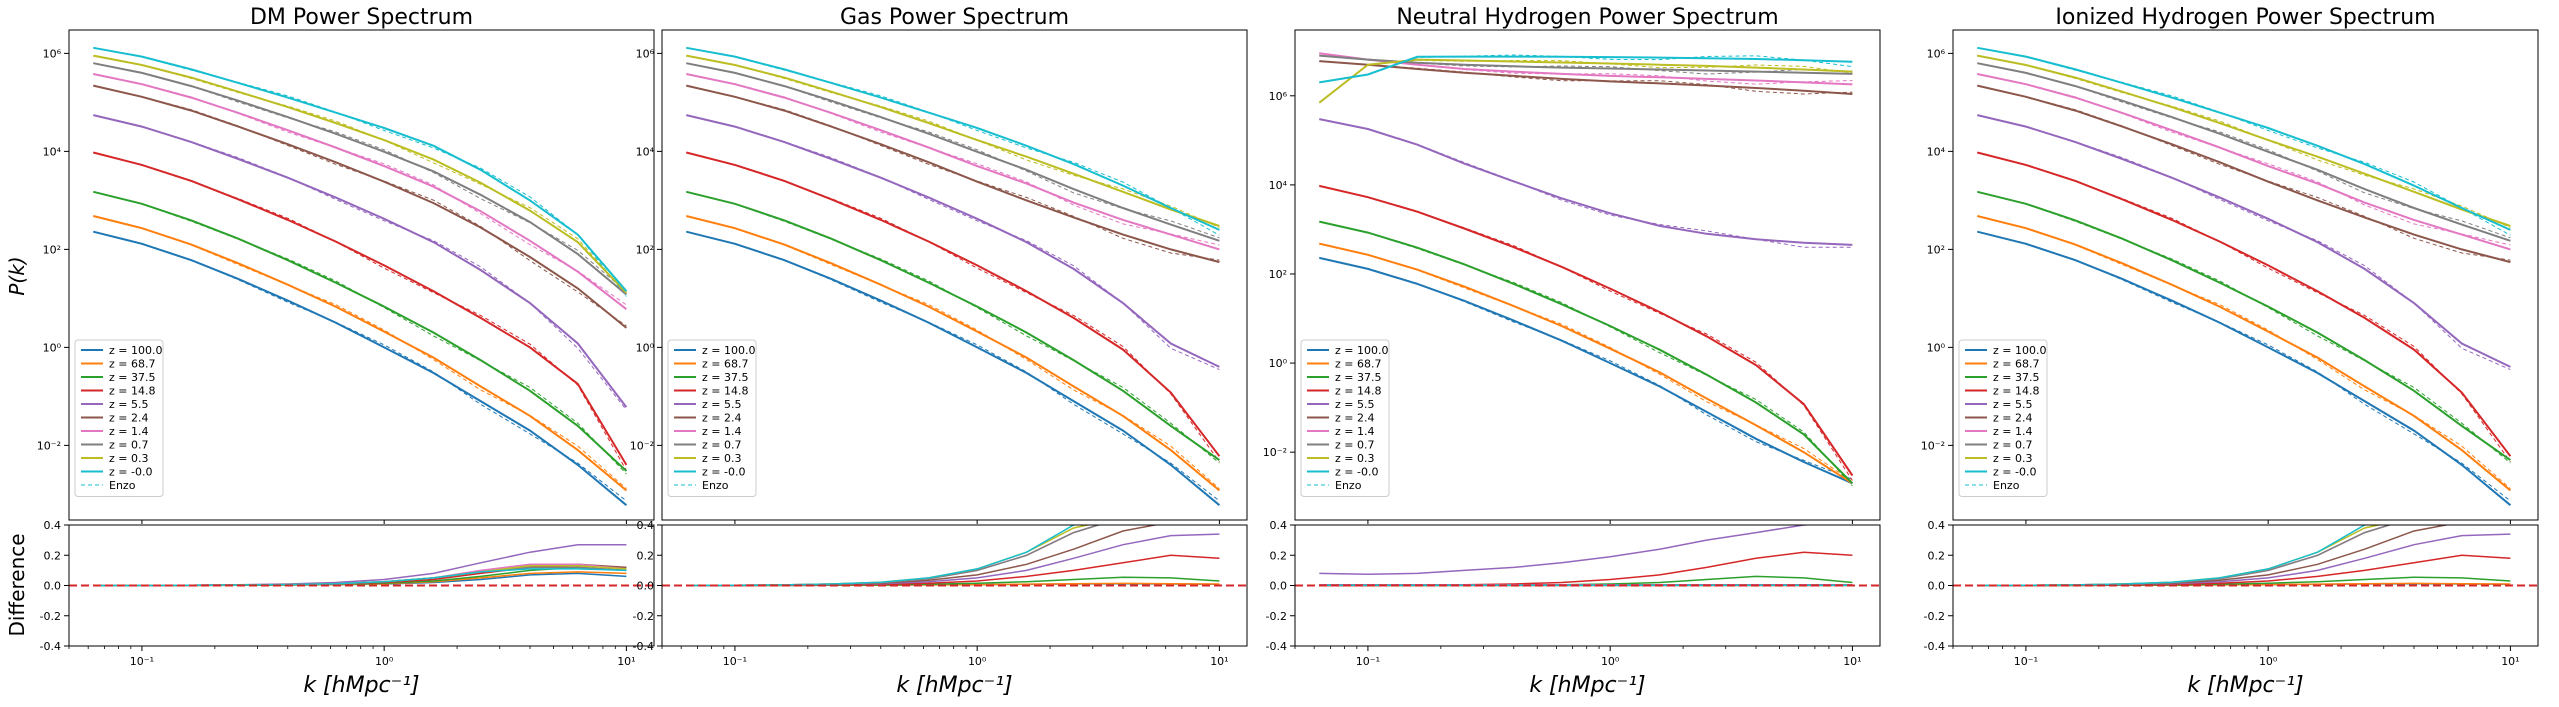  What do you see at coordinates (954, 685) in the screenshot?
I see `x-axis-label: k [hMpc⁻¹]` at bounding box center [954, 685].